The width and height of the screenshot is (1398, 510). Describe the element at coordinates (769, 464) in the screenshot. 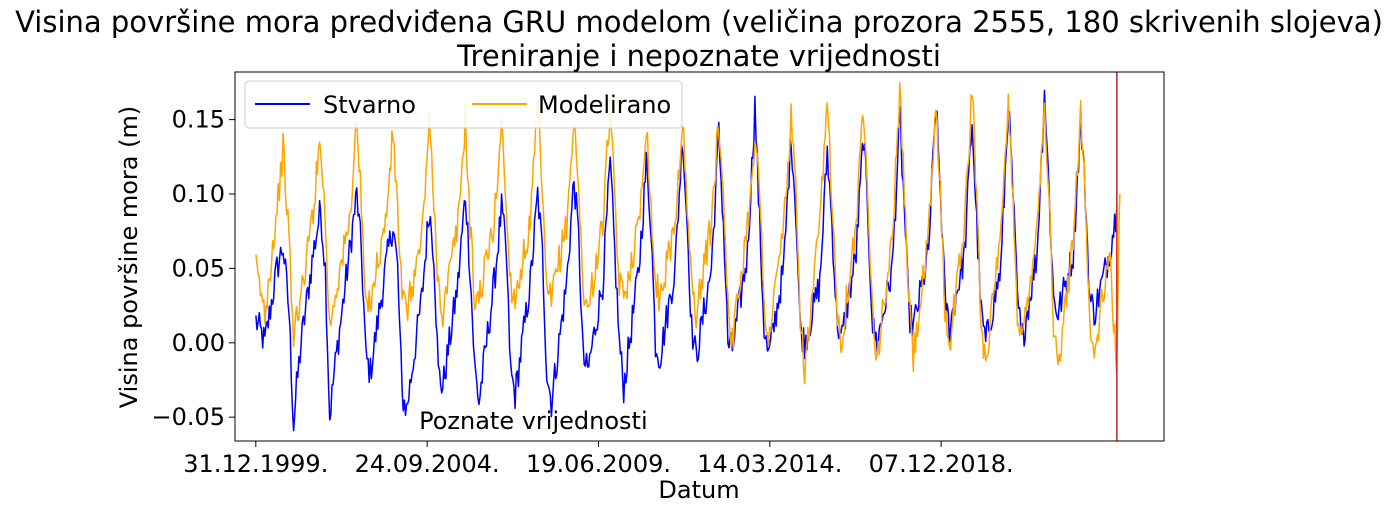

I see `x-tick-label: 14.03.2014.` at that location.